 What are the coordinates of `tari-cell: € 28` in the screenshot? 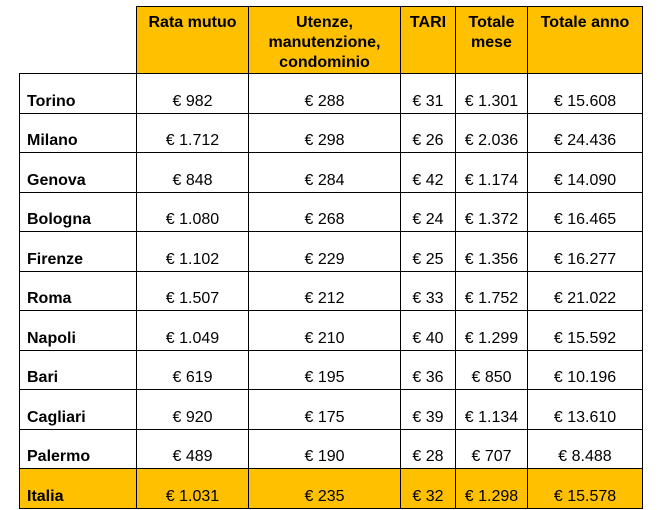 It's located at (428, 448).